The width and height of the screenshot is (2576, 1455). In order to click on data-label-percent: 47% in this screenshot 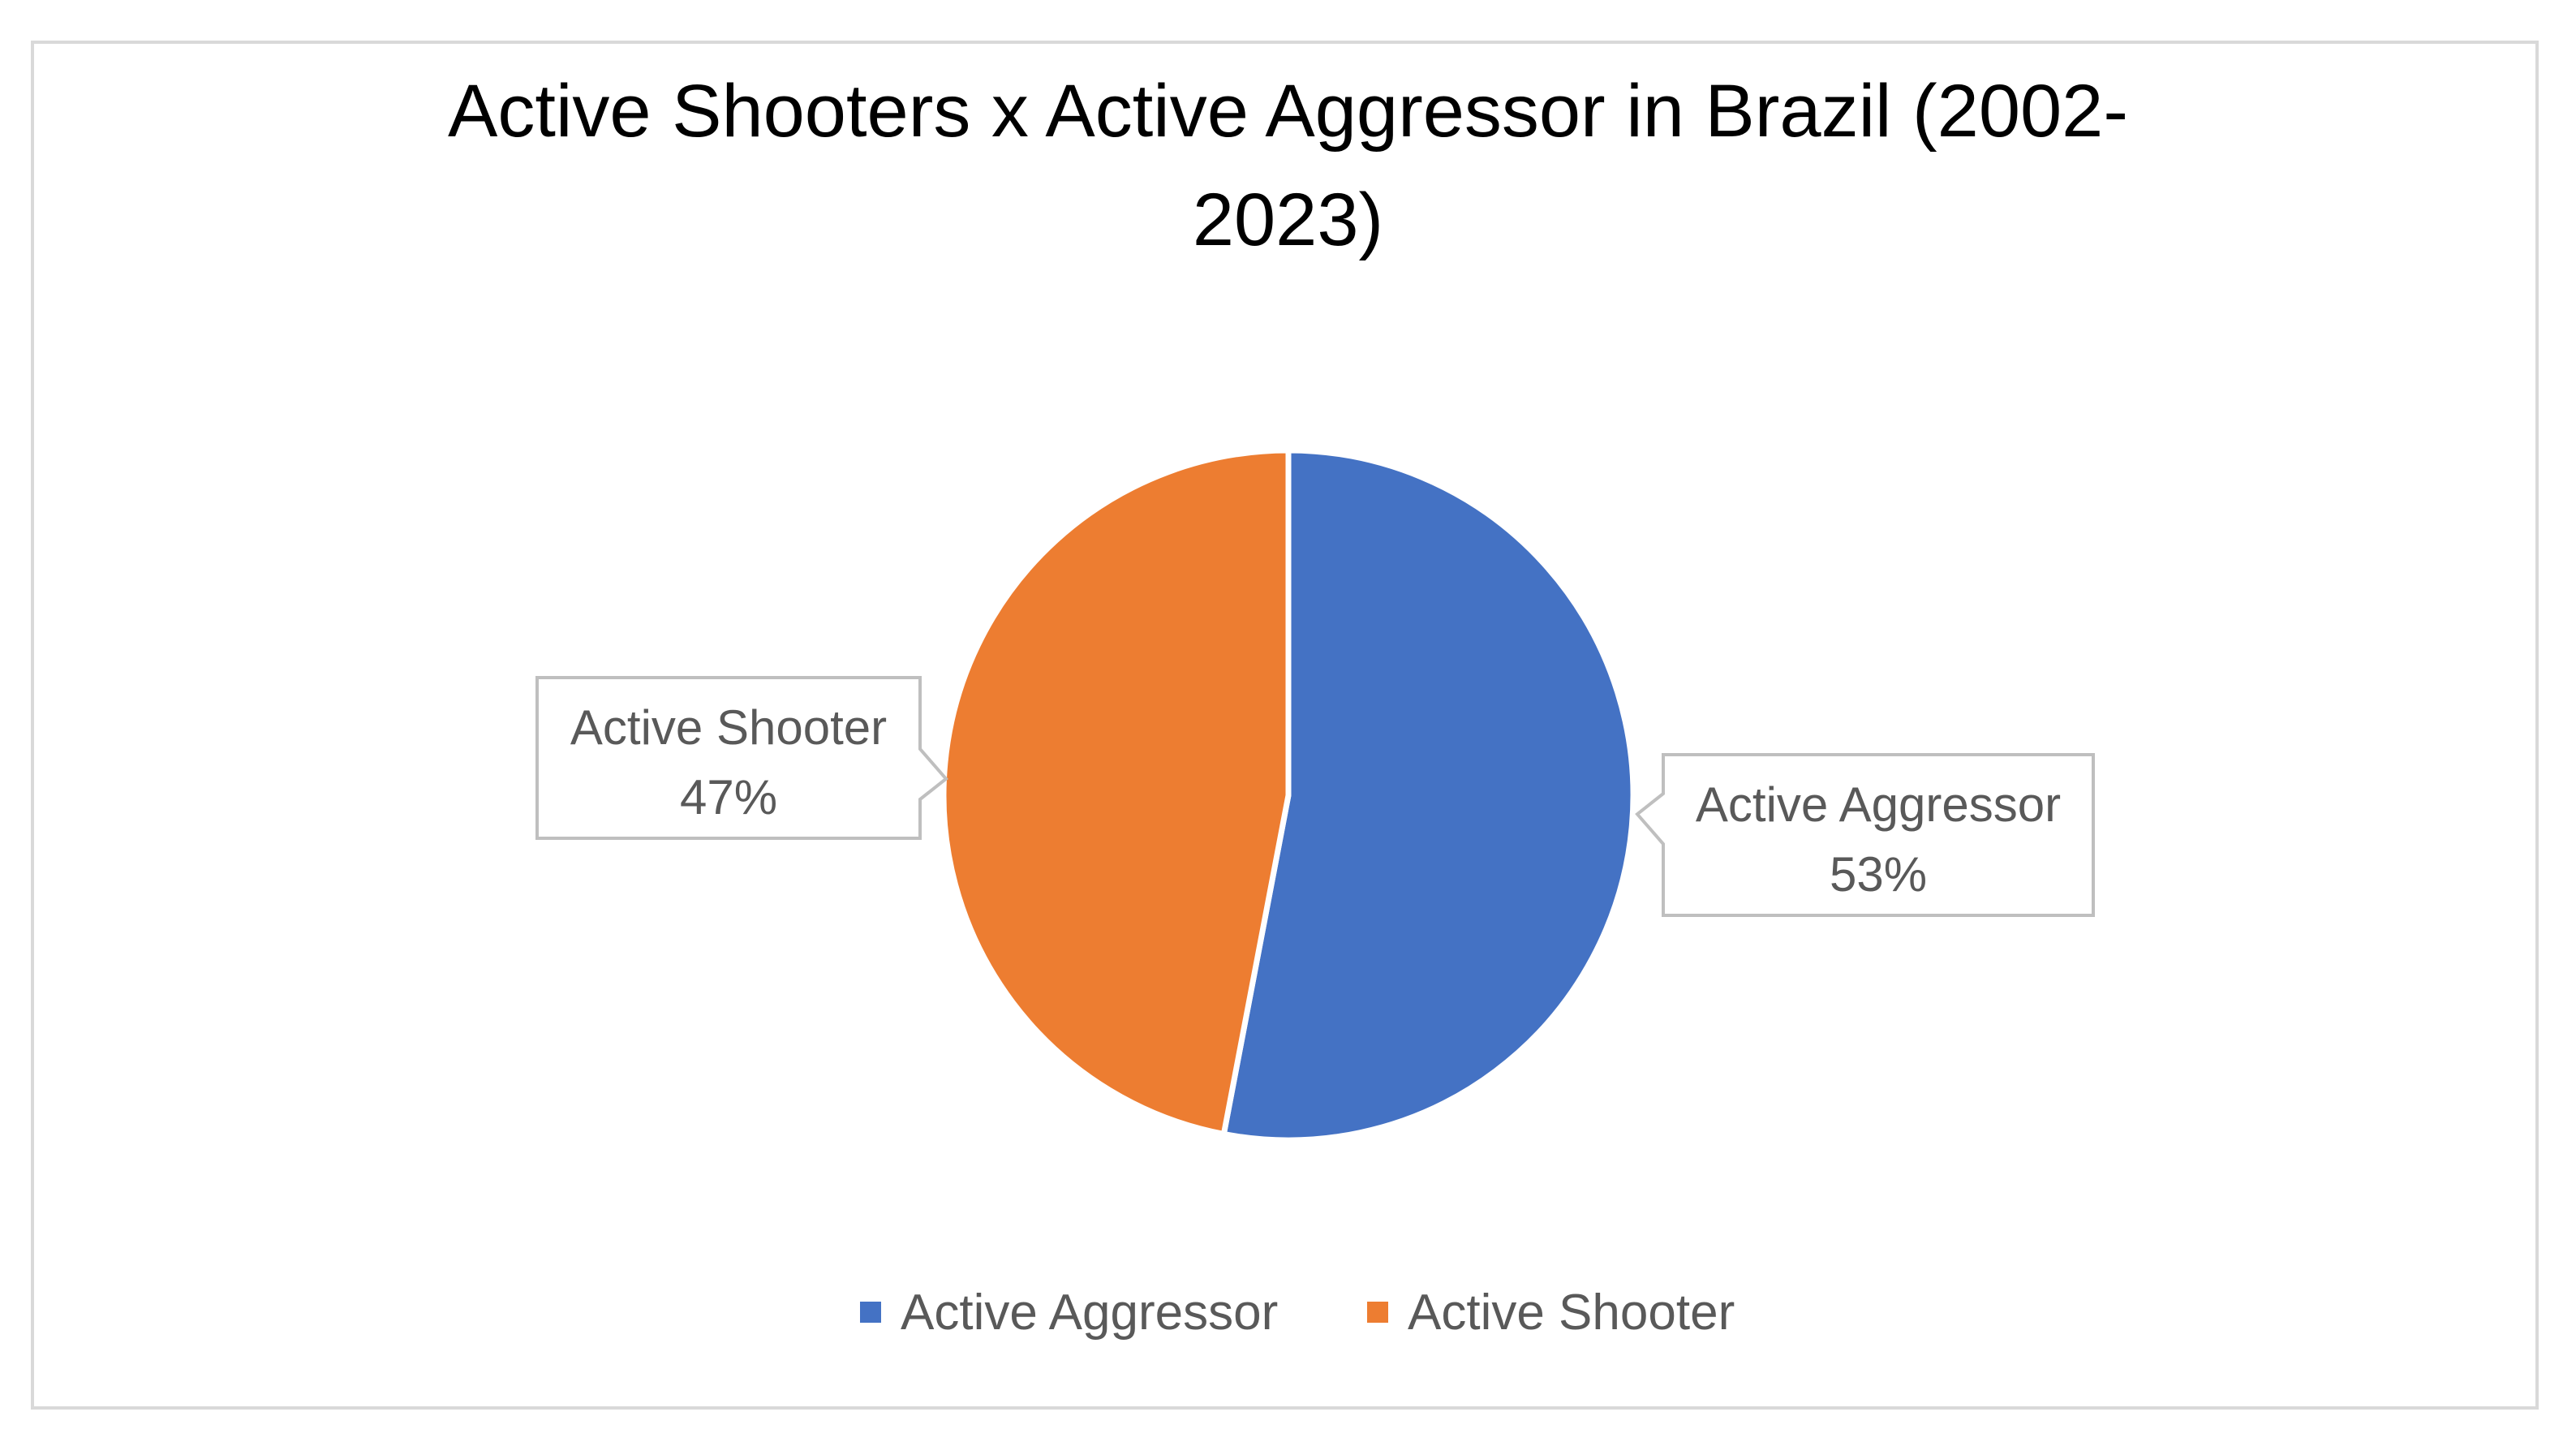, I will do `click(728, 797)`.